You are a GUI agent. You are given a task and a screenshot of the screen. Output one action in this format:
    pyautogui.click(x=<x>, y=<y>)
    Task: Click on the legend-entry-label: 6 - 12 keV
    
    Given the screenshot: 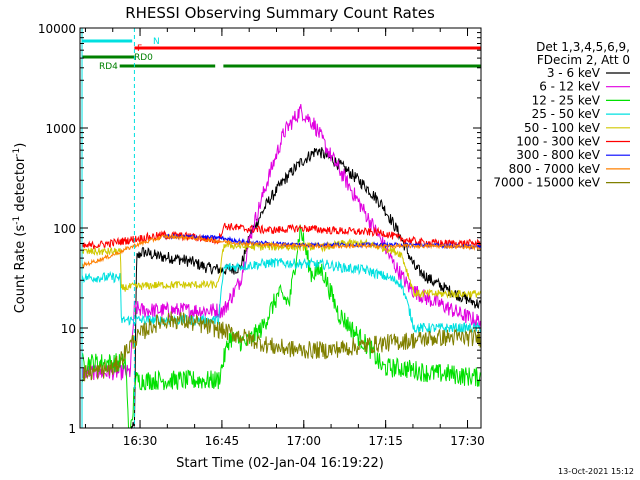 What is the action you would take?
    pyautogui.click(x=570, y=87)
    